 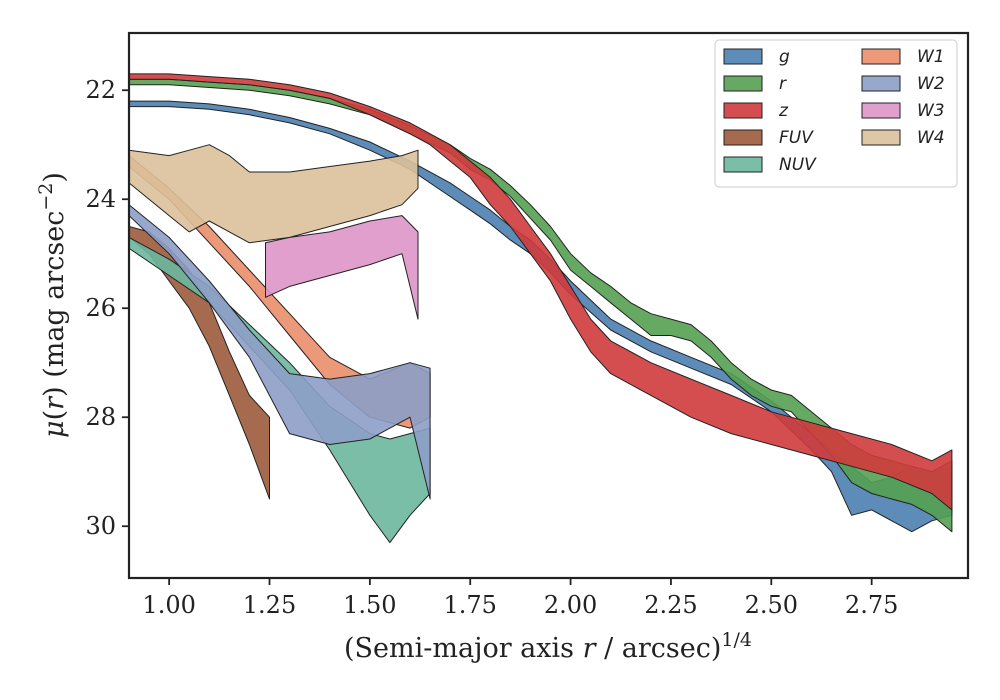 What do you see at coordinates (743, 164) in the screenshot?
I see `legend-swatch-nuv` at bounding box center [743, 164].